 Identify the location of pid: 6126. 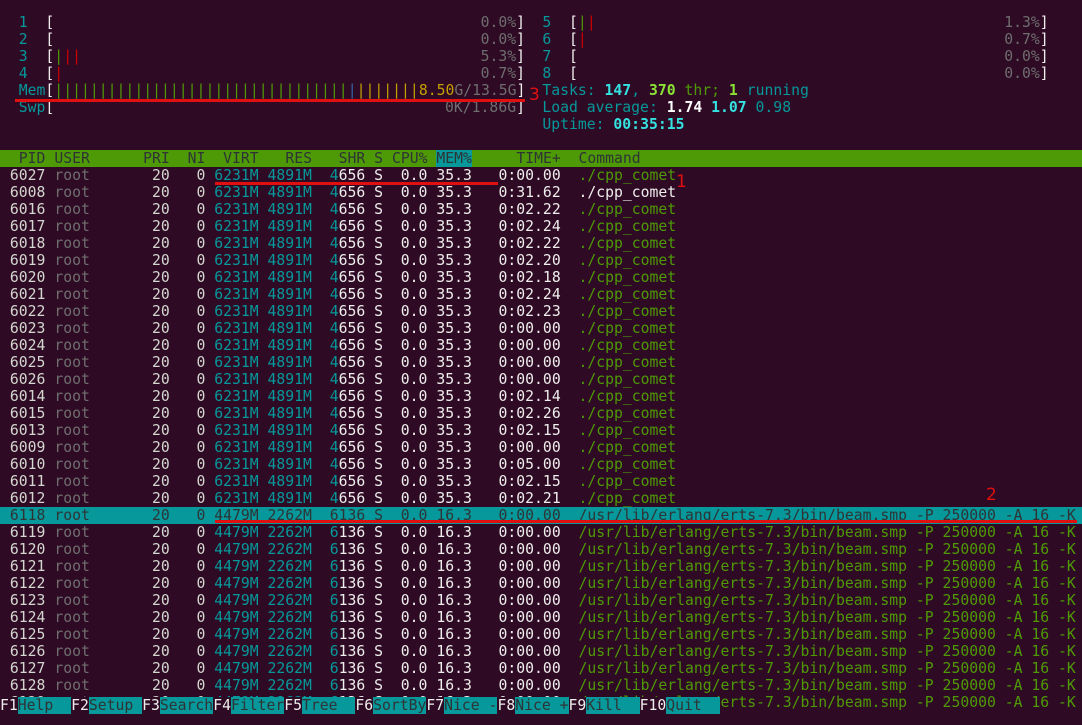
(27, 651).